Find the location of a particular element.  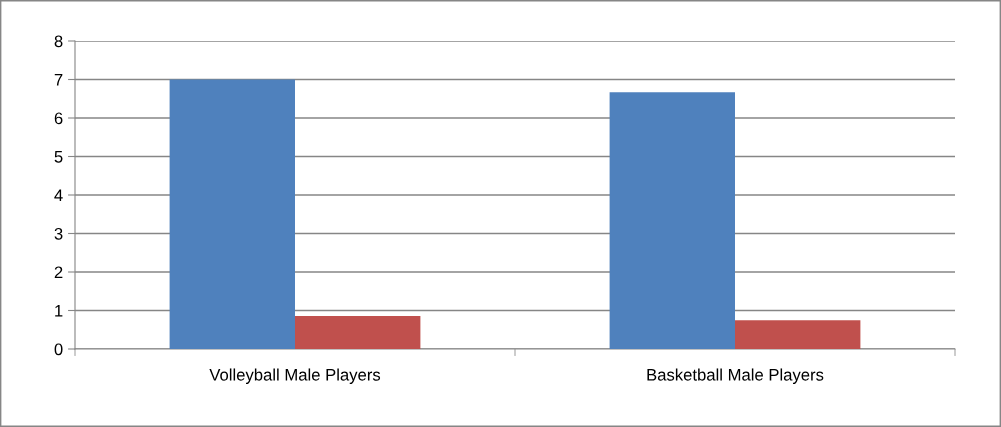

x-tick-label: Basketball Male Players is located at coordinates (735, 376).